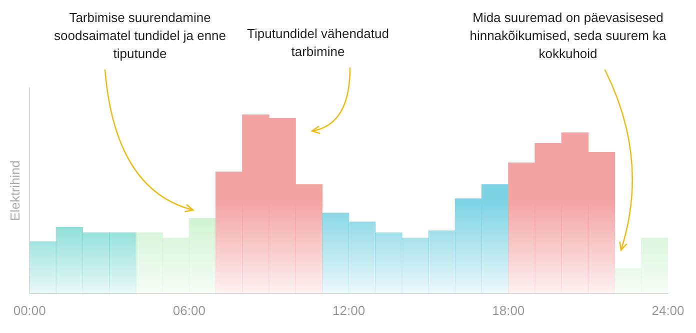 The image size is (696, 333). What do you see at coordinates (189, 310) in the screenshot?
I see `x-tick-label: 06:00` at bounding box center [189, 310].